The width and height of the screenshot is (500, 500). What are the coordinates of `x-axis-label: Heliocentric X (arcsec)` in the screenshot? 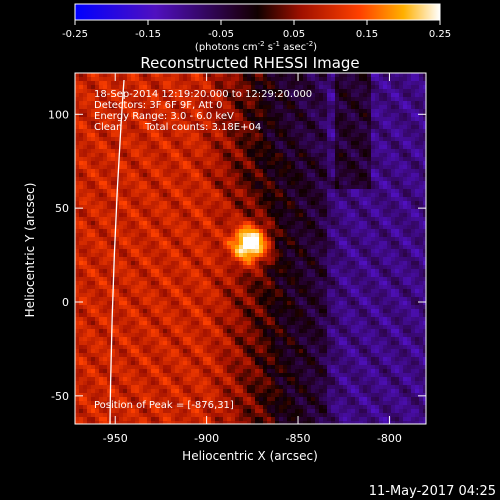 It's located at (250, 456).